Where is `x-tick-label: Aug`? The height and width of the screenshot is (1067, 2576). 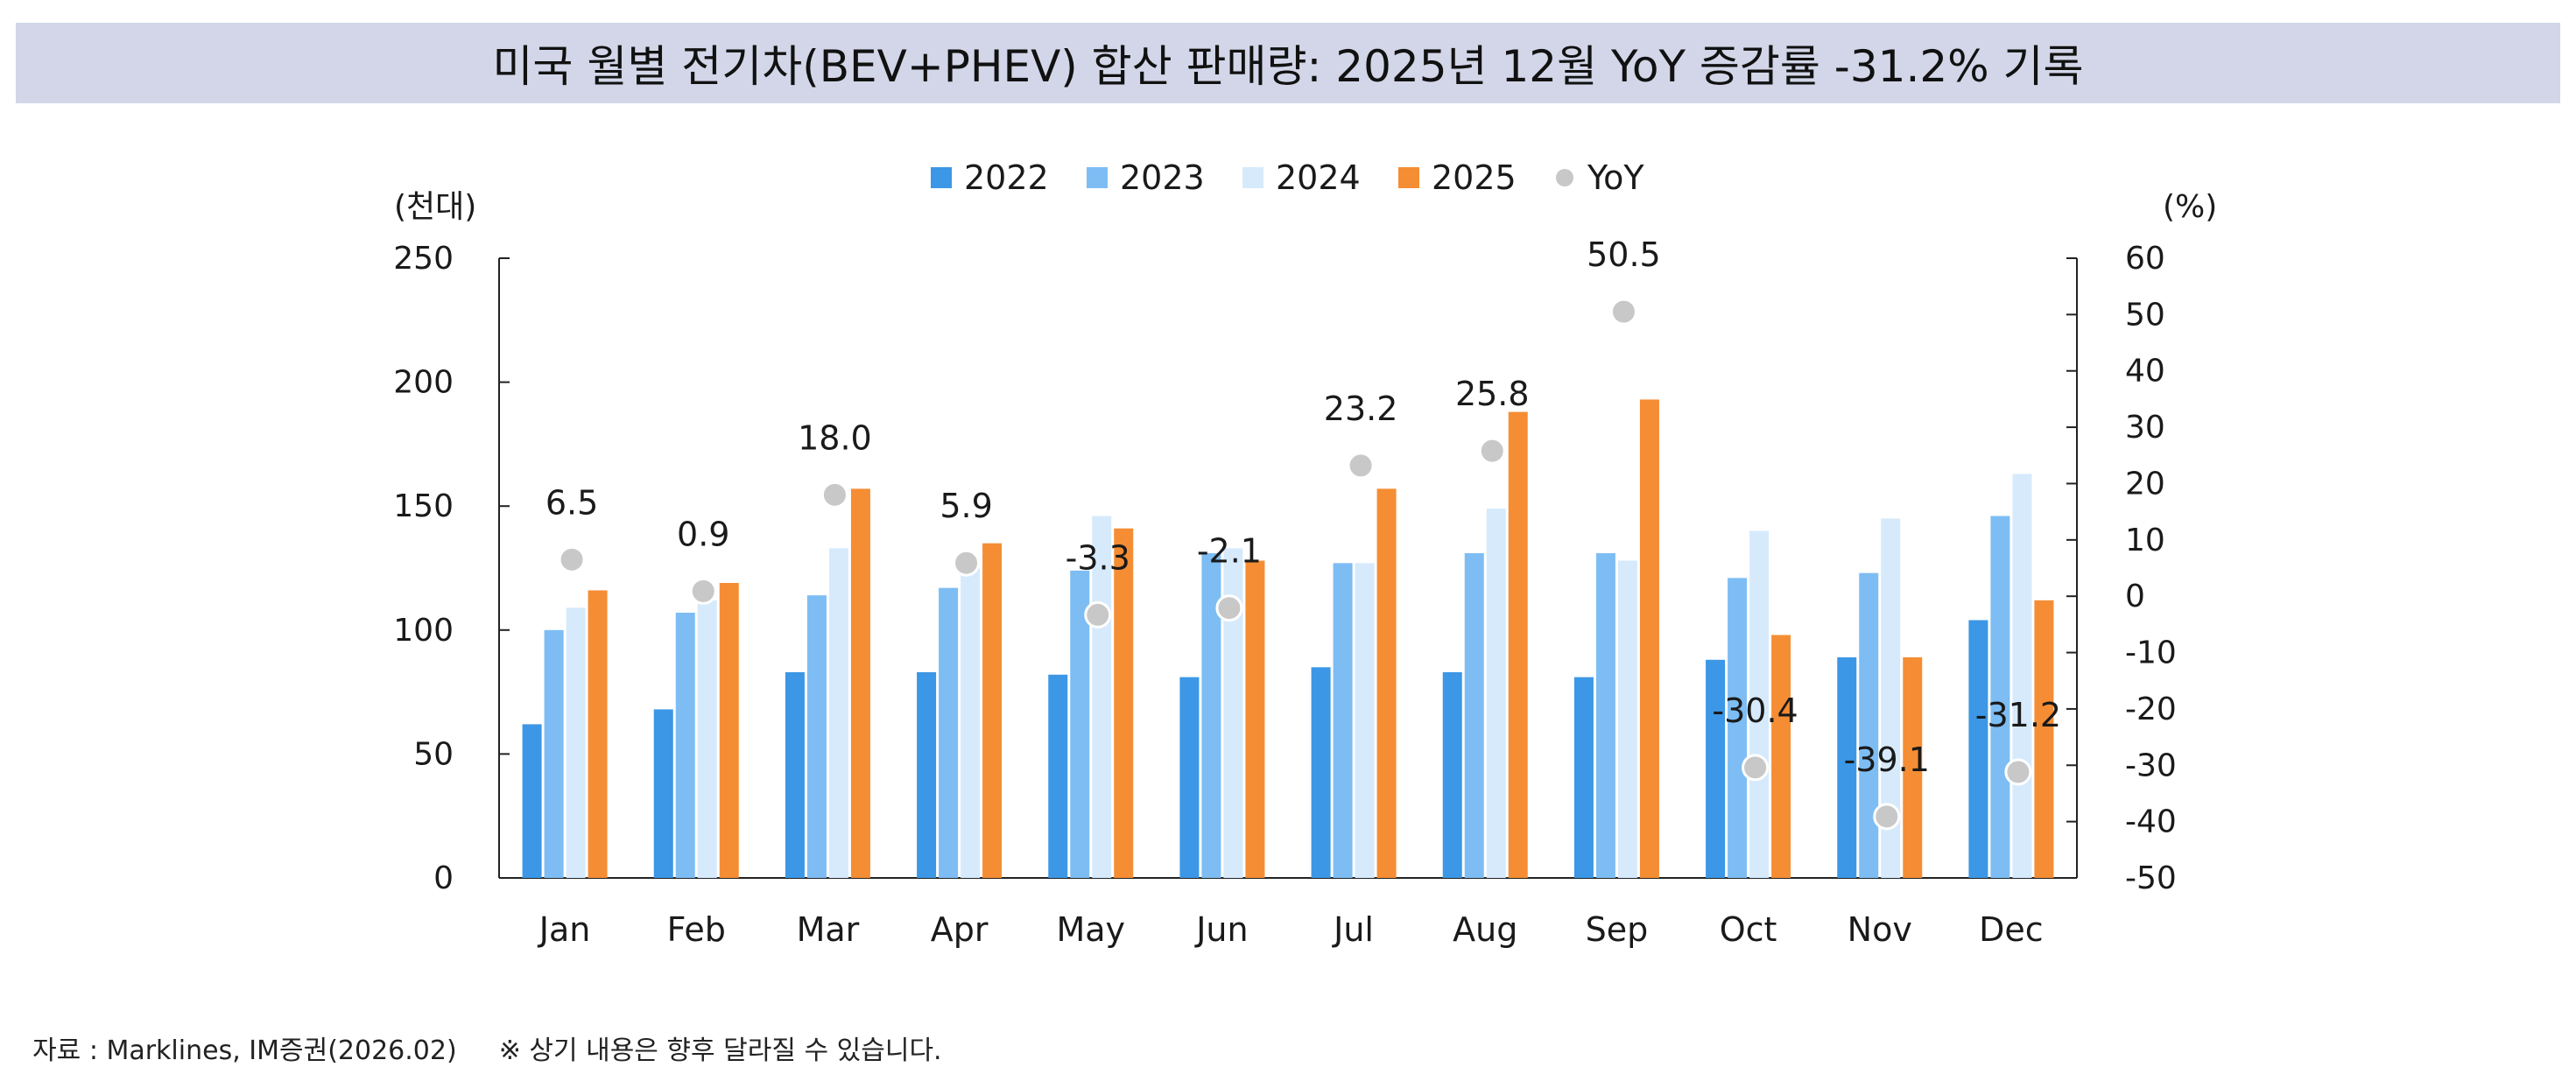
x-tick-label: Aug is located at coordinates (1485, 929).